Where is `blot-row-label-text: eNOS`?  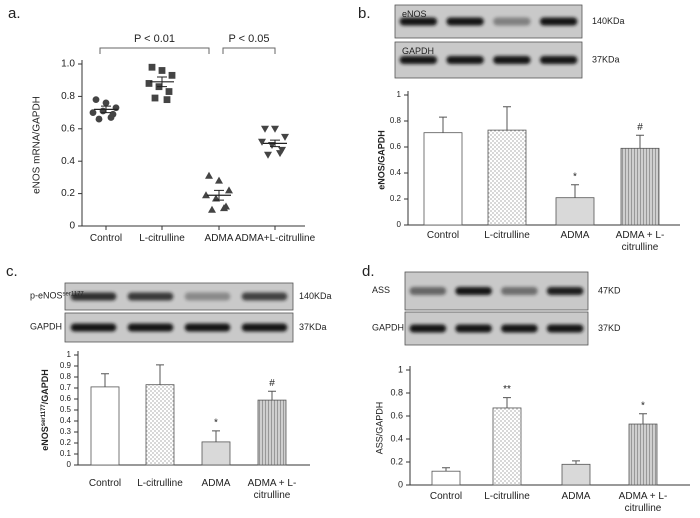
blot-row-label-text: eNOS is located at coordinates (414, 14).